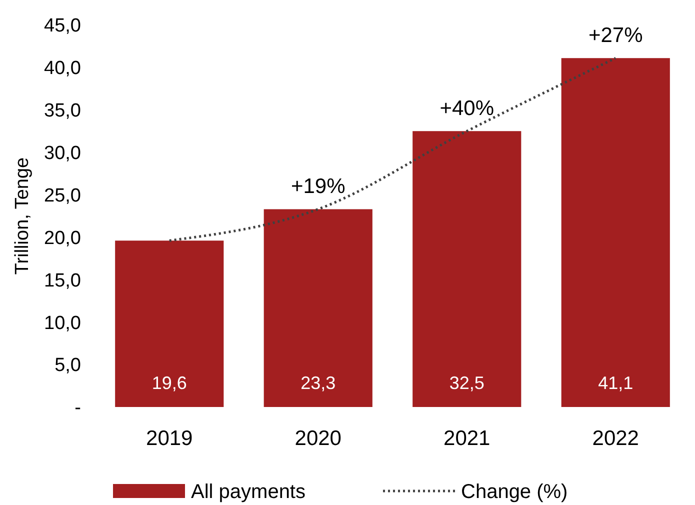  I want to click on legend-label: All payments, so click(248, 492).